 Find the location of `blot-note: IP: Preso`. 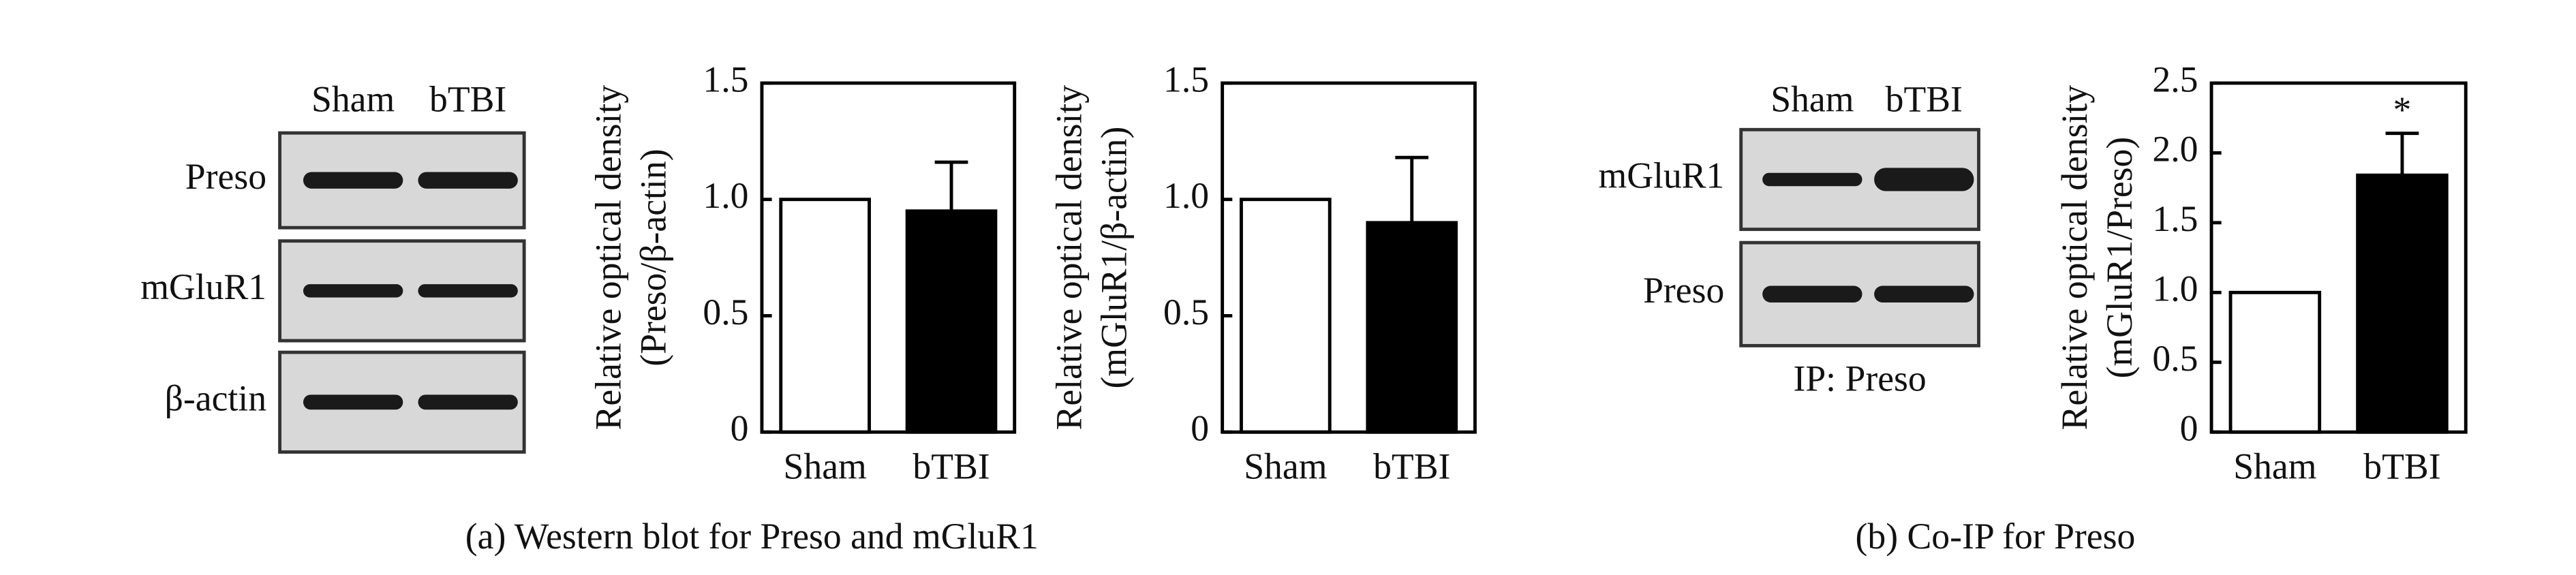

blot-note: IP: Preso is located at coordinates (1860, 379).